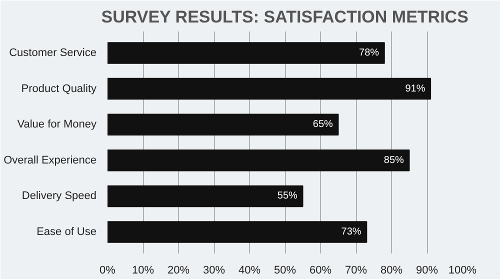 This screenshot has height=279, width=500. Describe the element at coordinates (369, 52) in the screenshot. I see `data-label: 78%` at that location.